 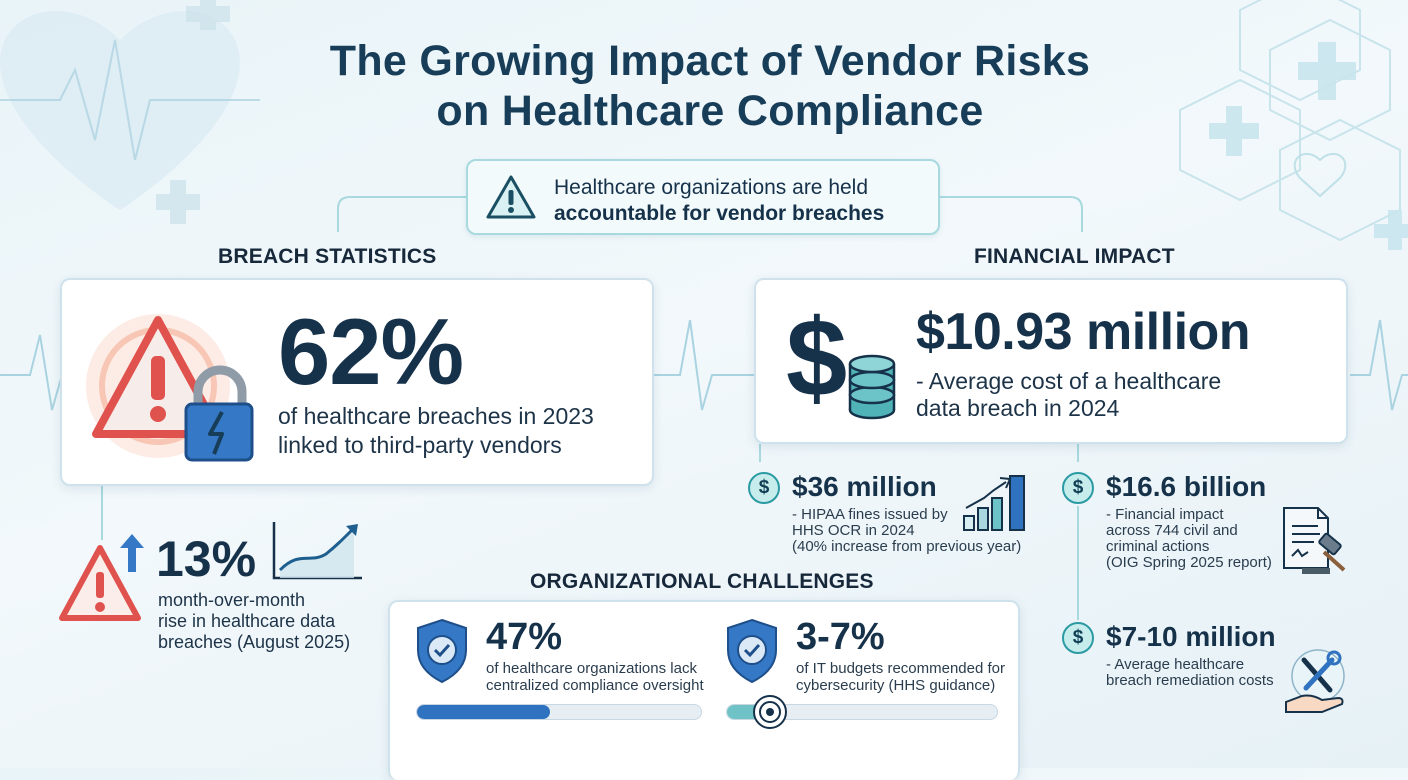 I want to click on remediation-line-1: - Average healthcare, so click(x=1175, y=664).